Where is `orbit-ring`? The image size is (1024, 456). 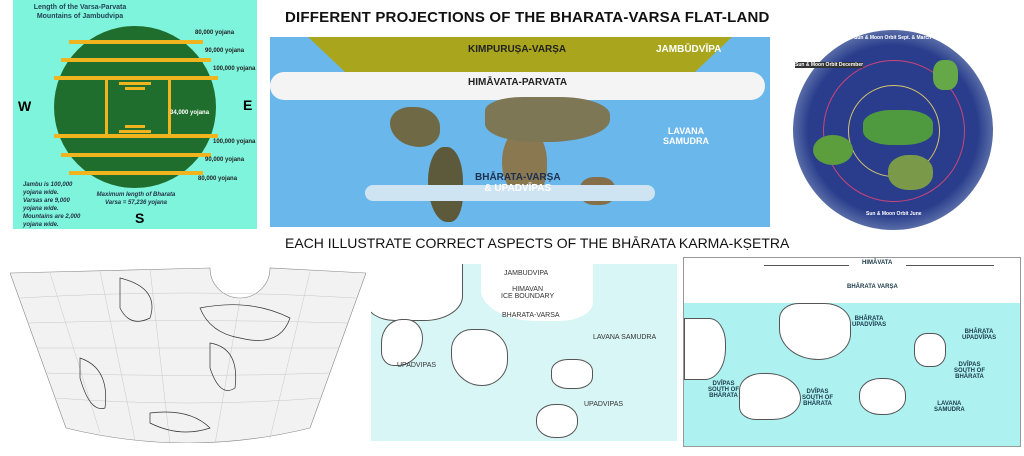
orbit-ring is located at coordinates (894, 131).